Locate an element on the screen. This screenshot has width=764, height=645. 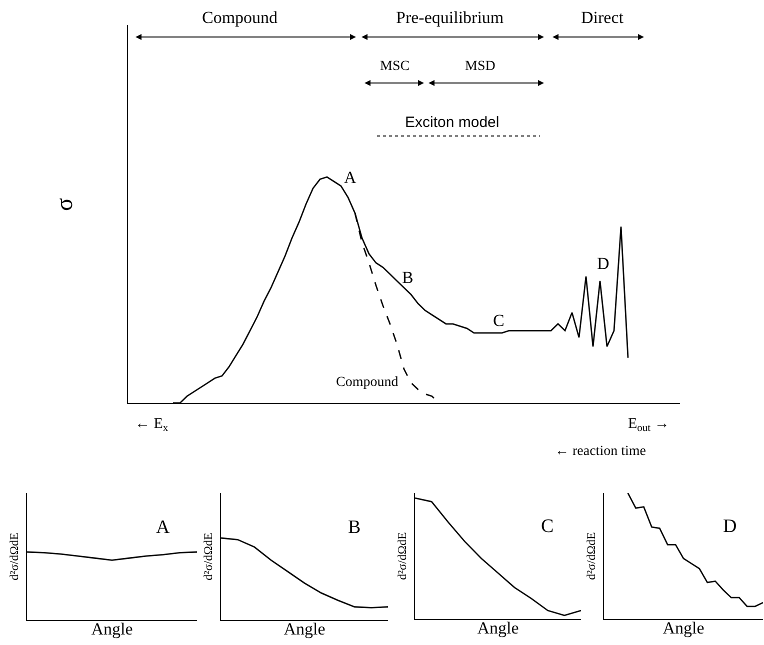
text: Direct is located at coordinates (602, 17).